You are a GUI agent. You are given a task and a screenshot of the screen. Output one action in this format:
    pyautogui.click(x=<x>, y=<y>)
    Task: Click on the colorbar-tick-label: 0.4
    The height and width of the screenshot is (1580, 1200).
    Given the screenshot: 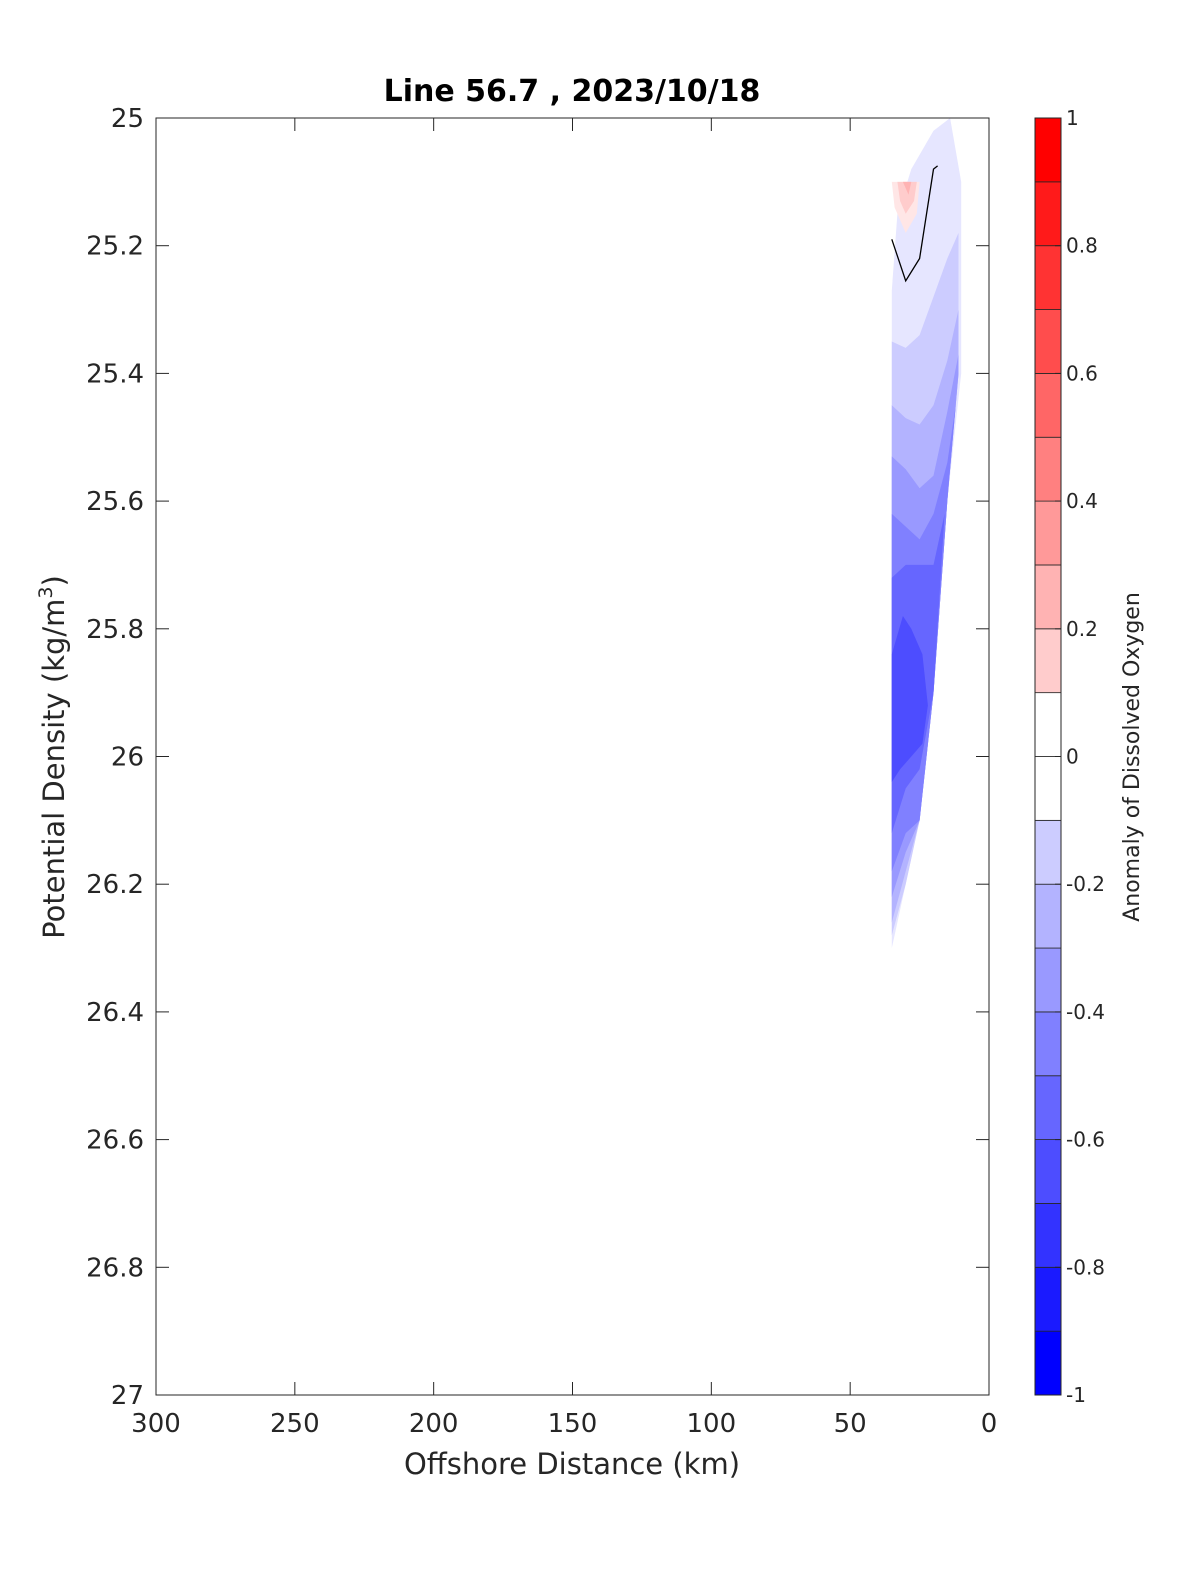 What is the action you would take?
    pyautogui.click(x=1082, y=501)
    